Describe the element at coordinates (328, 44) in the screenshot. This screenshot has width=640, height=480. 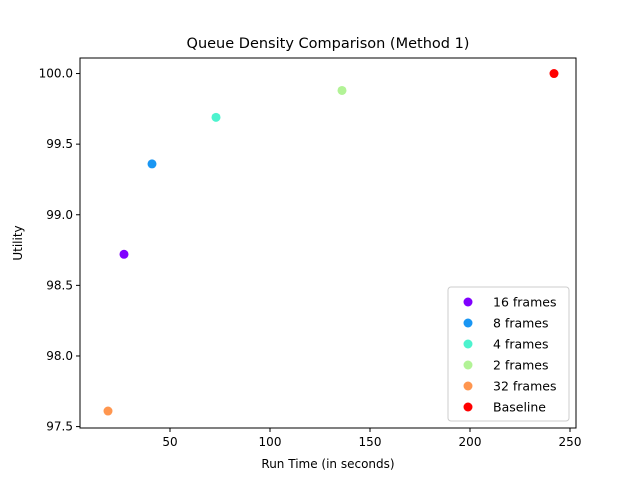
I see `chart-title: Queue Density Comparison (Method 1)` at that location.